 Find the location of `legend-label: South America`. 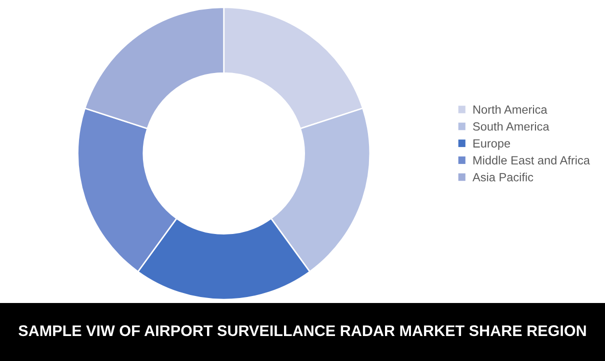

legend-label: South America is located at coordinates (511, 126).